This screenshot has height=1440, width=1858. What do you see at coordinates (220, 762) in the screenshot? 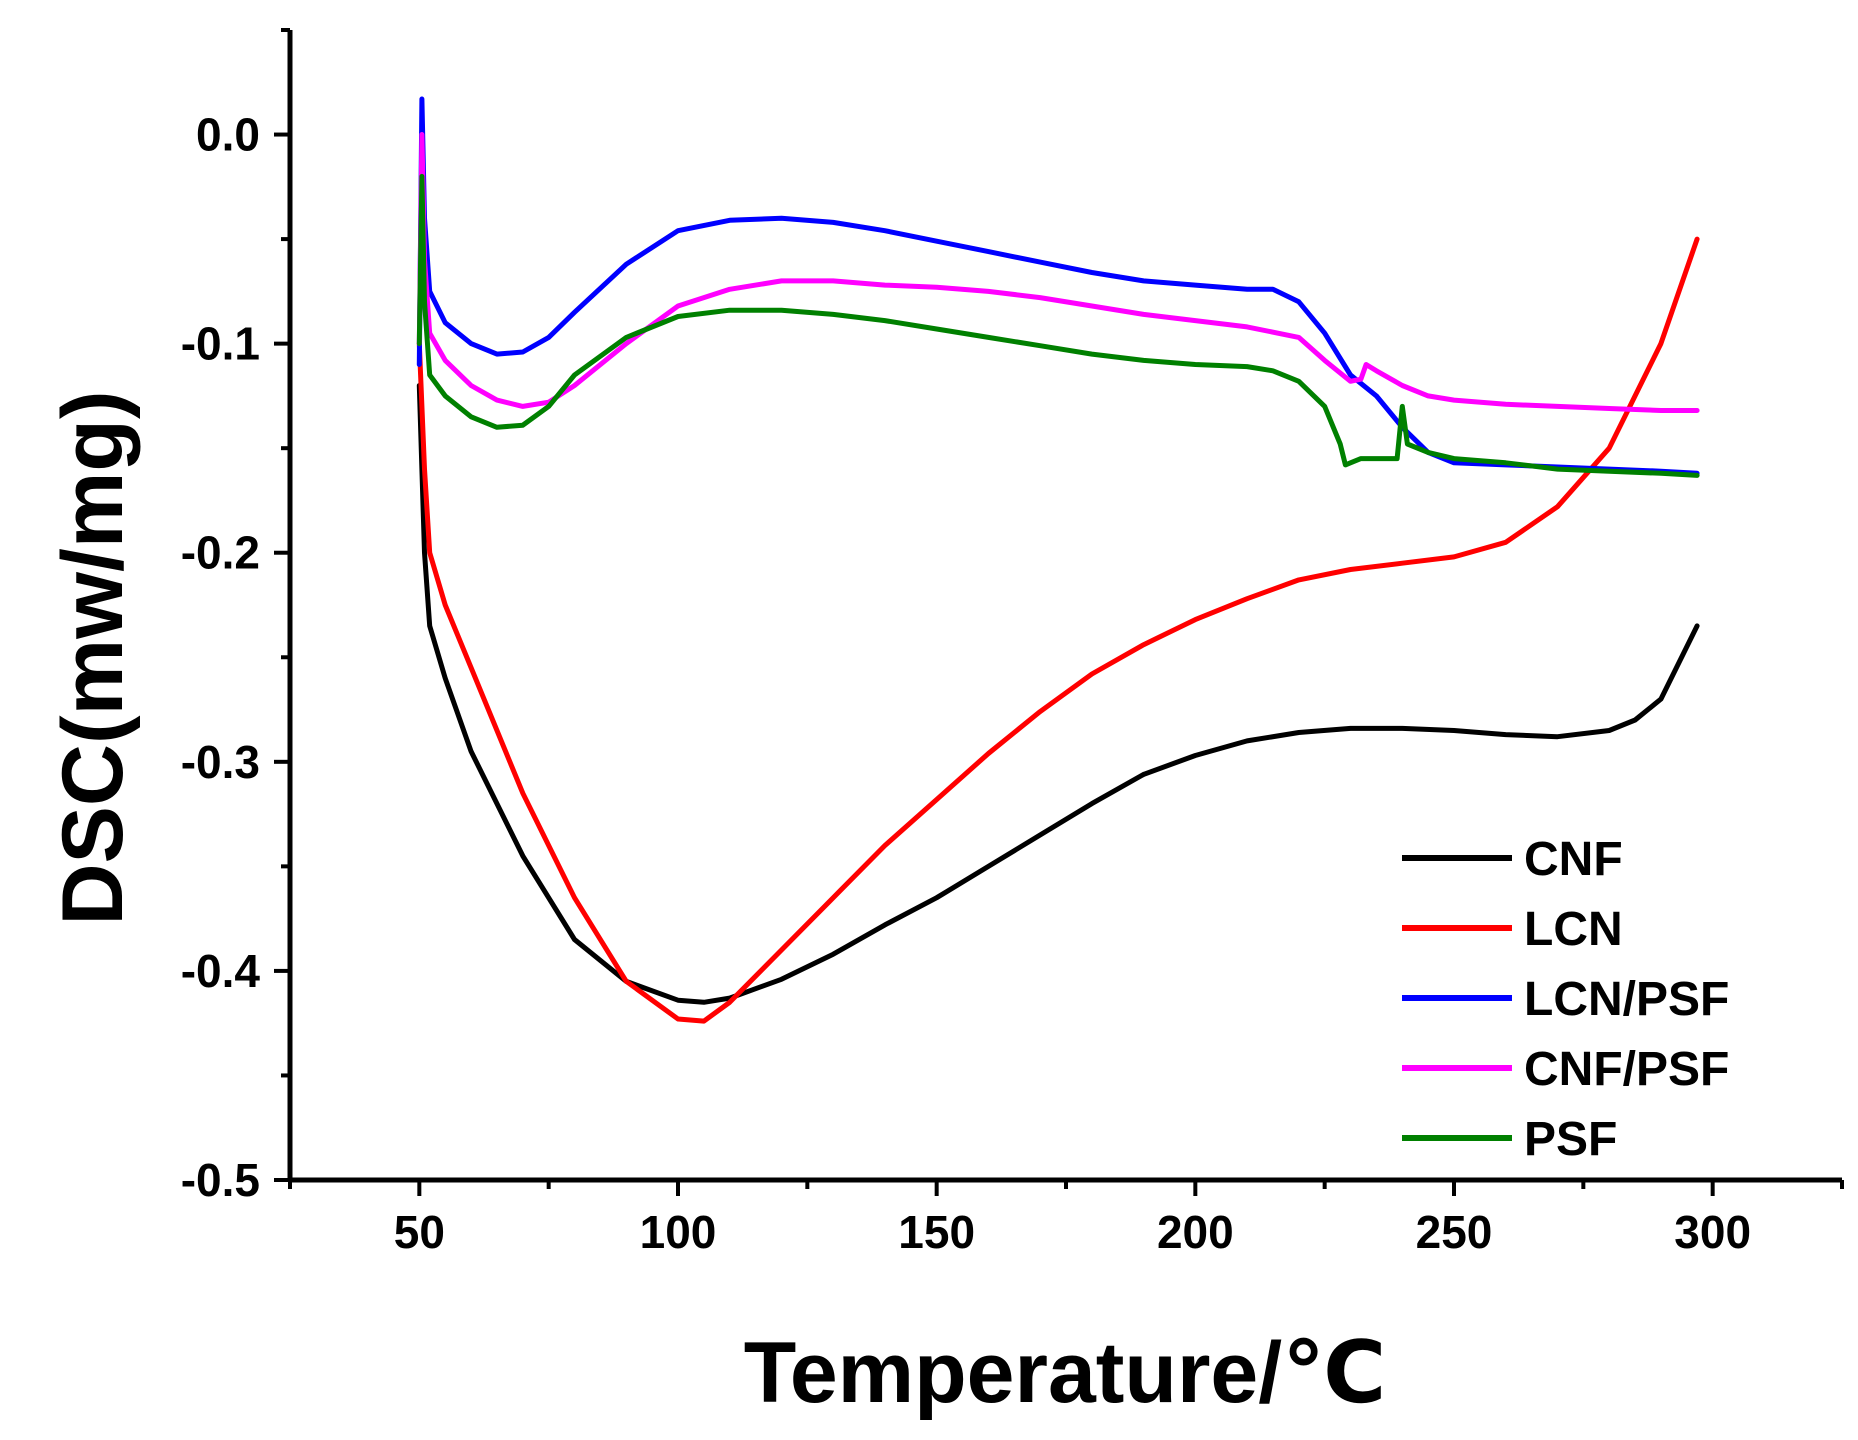
I see `y-tick-label: -0.3` at bounding box center [220, 762].